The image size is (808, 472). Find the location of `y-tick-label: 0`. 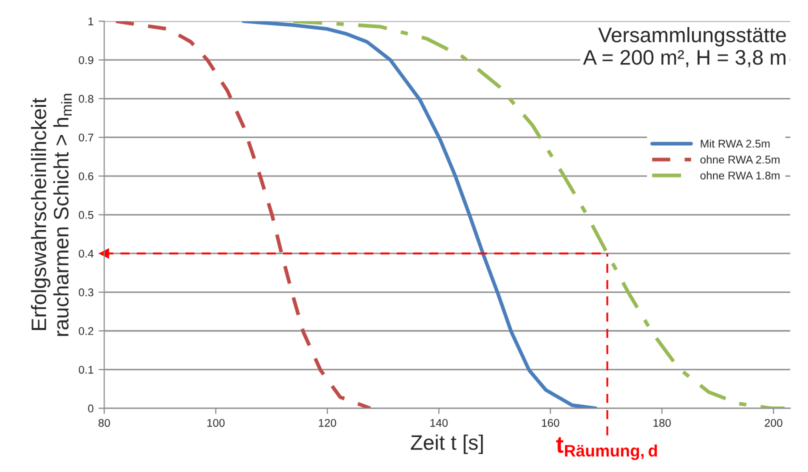

y-tick-label: 0 is located at coordinates (91, 408).